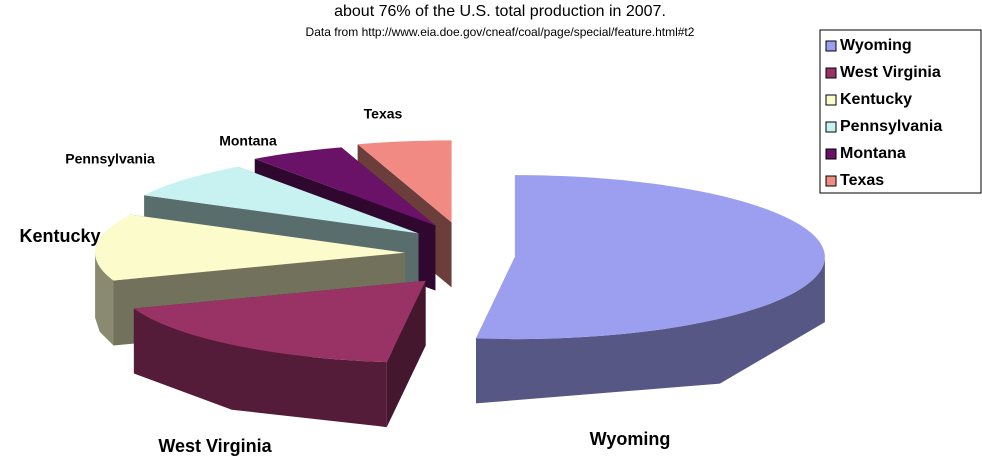  What do you see at coordinates (862, 180) in the screenshot?
I see `legend-label: Texas` at bounding box center [862, 180].